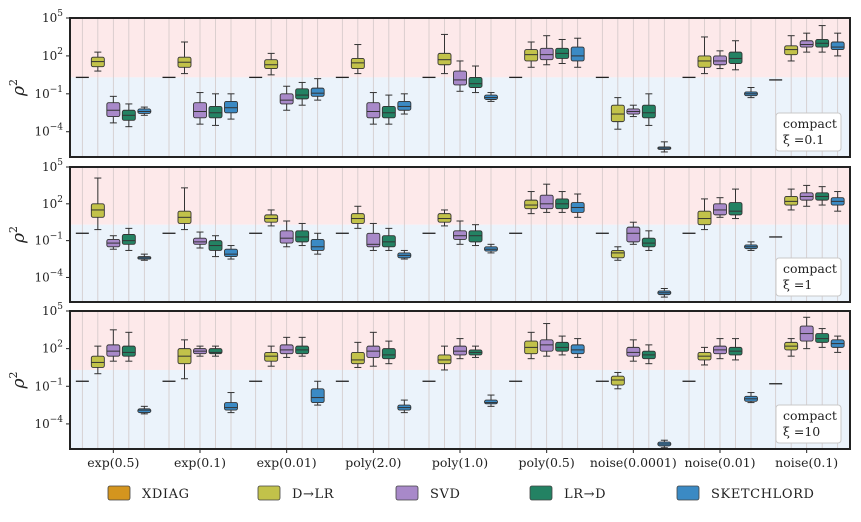  Describe the element at coordinates (491, 97) in the screenshot. I see `box-sketchlord-poly1.0` at that location.